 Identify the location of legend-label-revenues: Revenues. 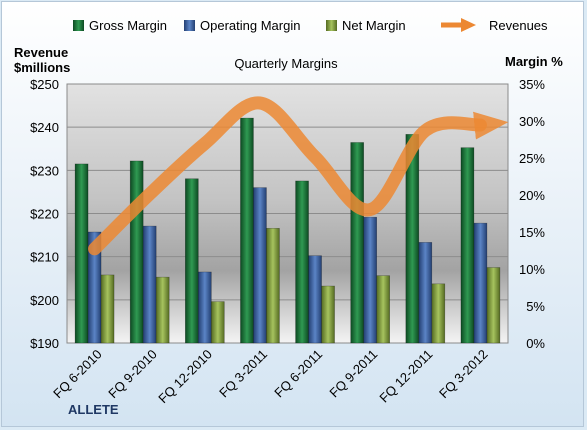
(518, 25).